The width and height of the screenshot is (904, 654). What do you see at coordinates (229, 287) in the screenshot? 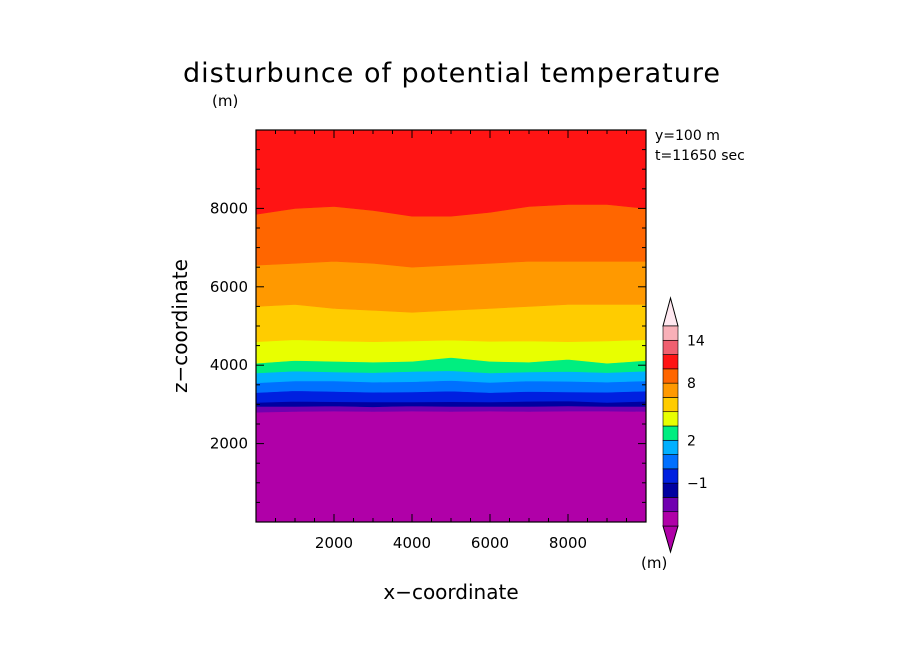
I see `y-tick-label: 6000` at bounding box center [229, 287].